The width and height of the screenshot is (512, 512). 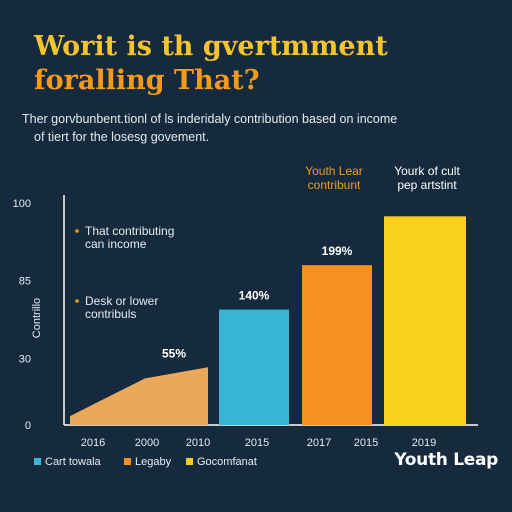 What do you see at coordinates (254, 296) in the screenshot?
I see `bar-data-label: 140%` at bounding box center [254, 296].